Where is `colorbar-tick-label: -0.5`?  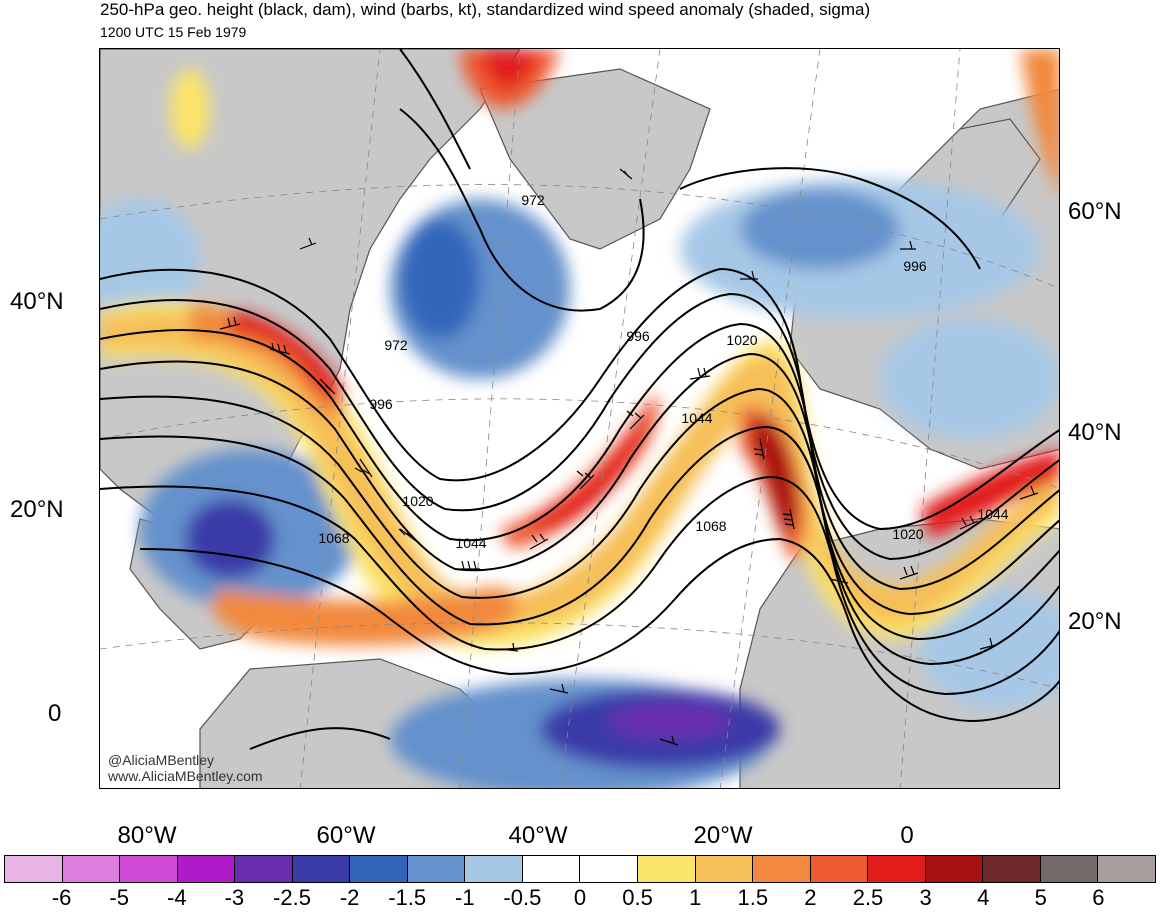
colorbar-tick-label: -0.5 is located at coordinates (522, 897).